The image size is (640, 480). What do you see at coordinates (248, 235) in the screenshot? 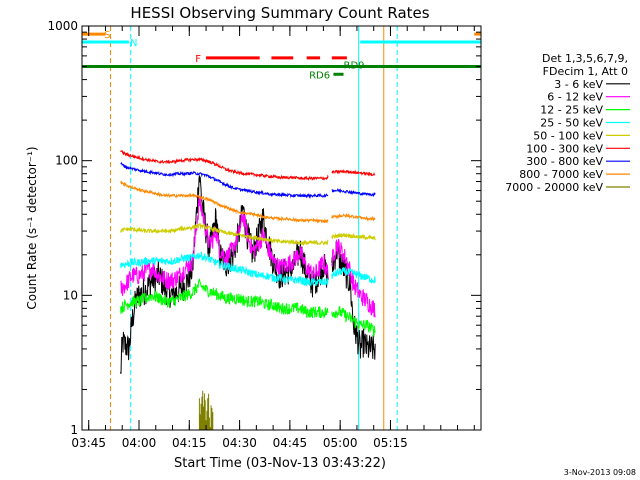
I see `series-50-100-kev` at bounding box center [248, 235].